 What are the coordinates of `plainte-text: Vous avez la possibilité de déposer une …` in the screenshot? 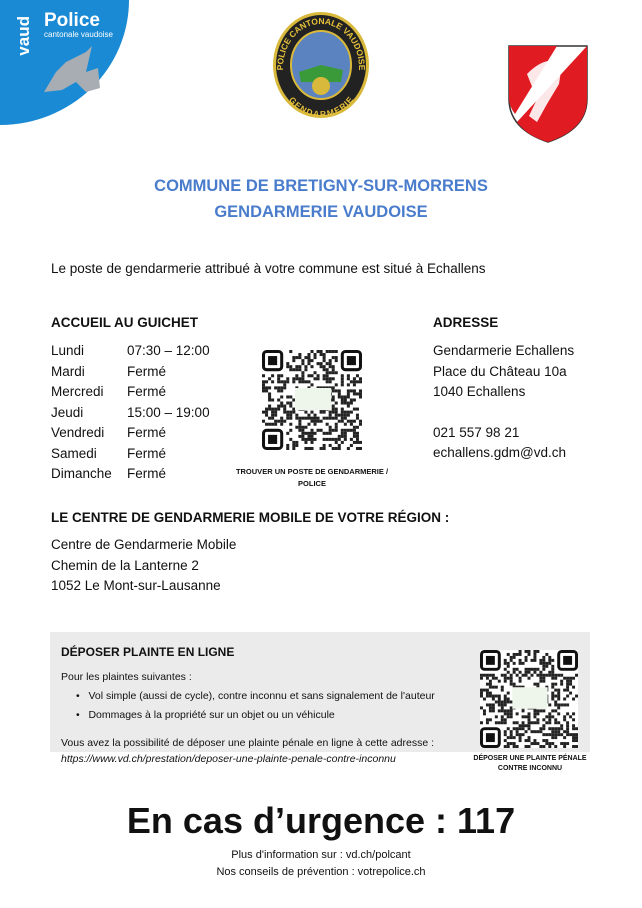 It's located at (248, 743).